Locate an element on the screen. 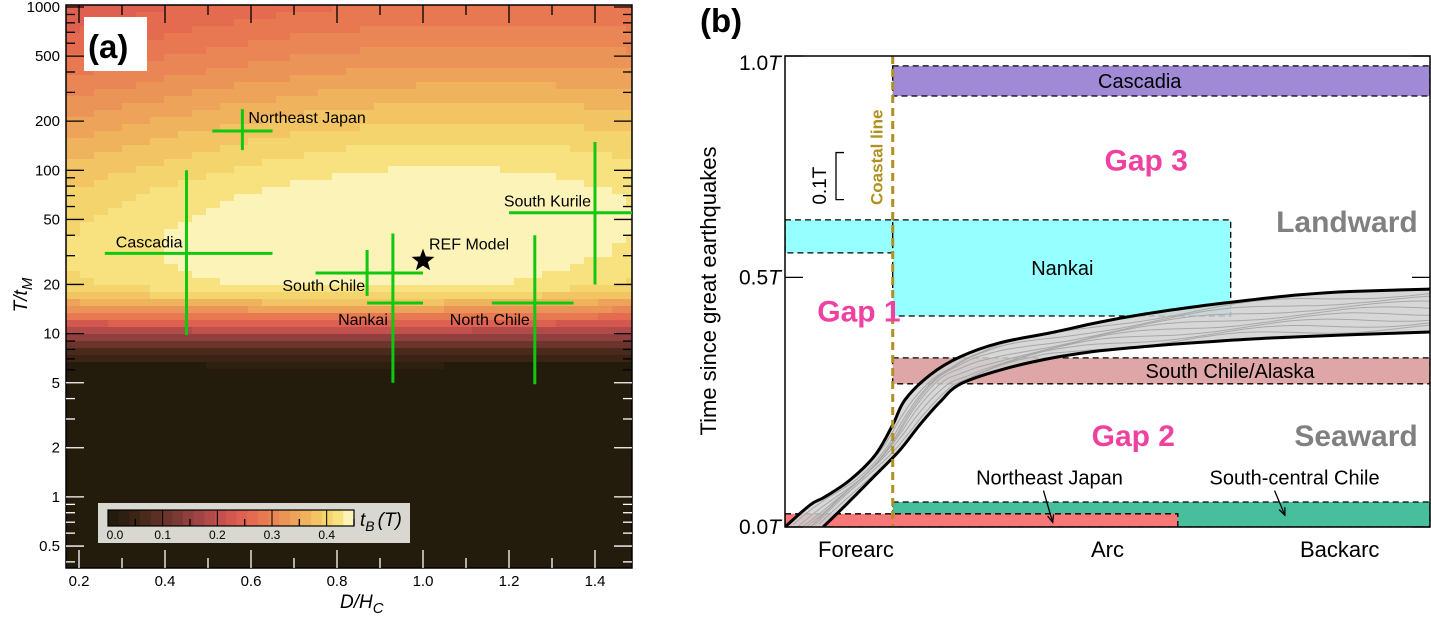 The height and width of the screenshot is (625, 1431). ref-star-icon is located at coordinates (423, 259).